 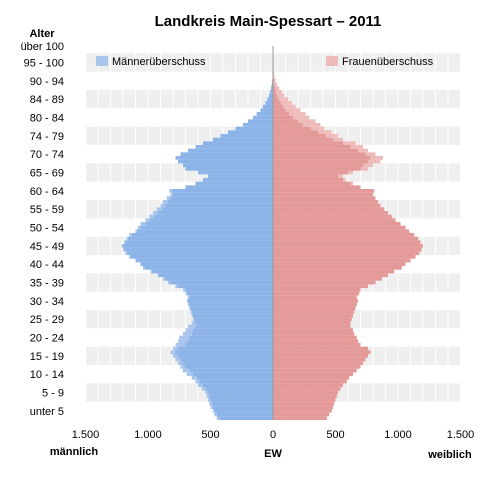 I want to click on age-tick-label: 95 - 100, so click(x=44, y=64).